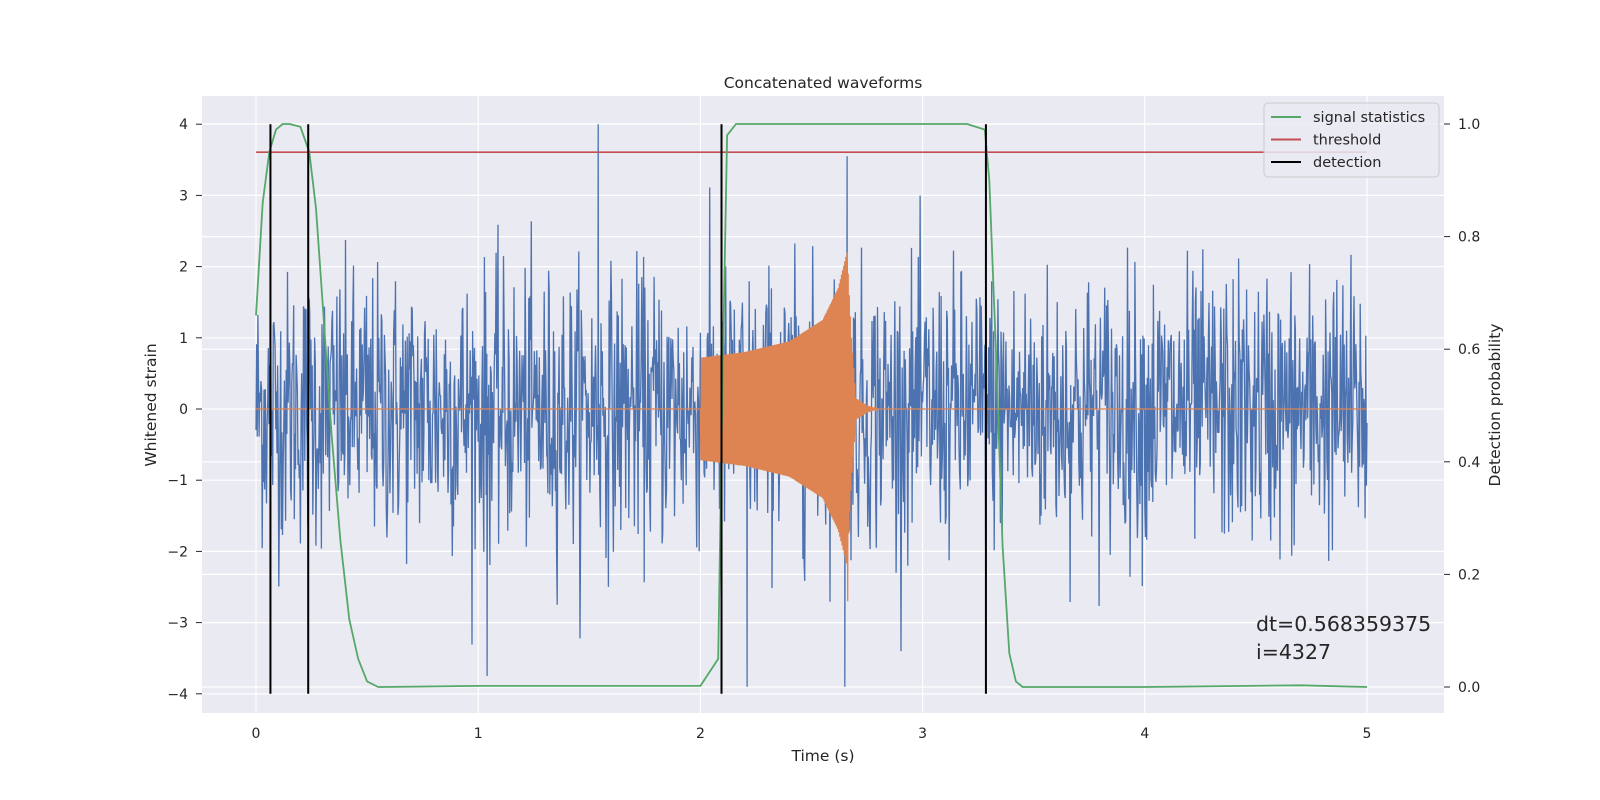 This screenshot has height=800, width=1600. What do you see at coordinates (151, 404) in the screenshot?
I see `y-axis-label: Whitened strain` at bounding box center [151, 404].